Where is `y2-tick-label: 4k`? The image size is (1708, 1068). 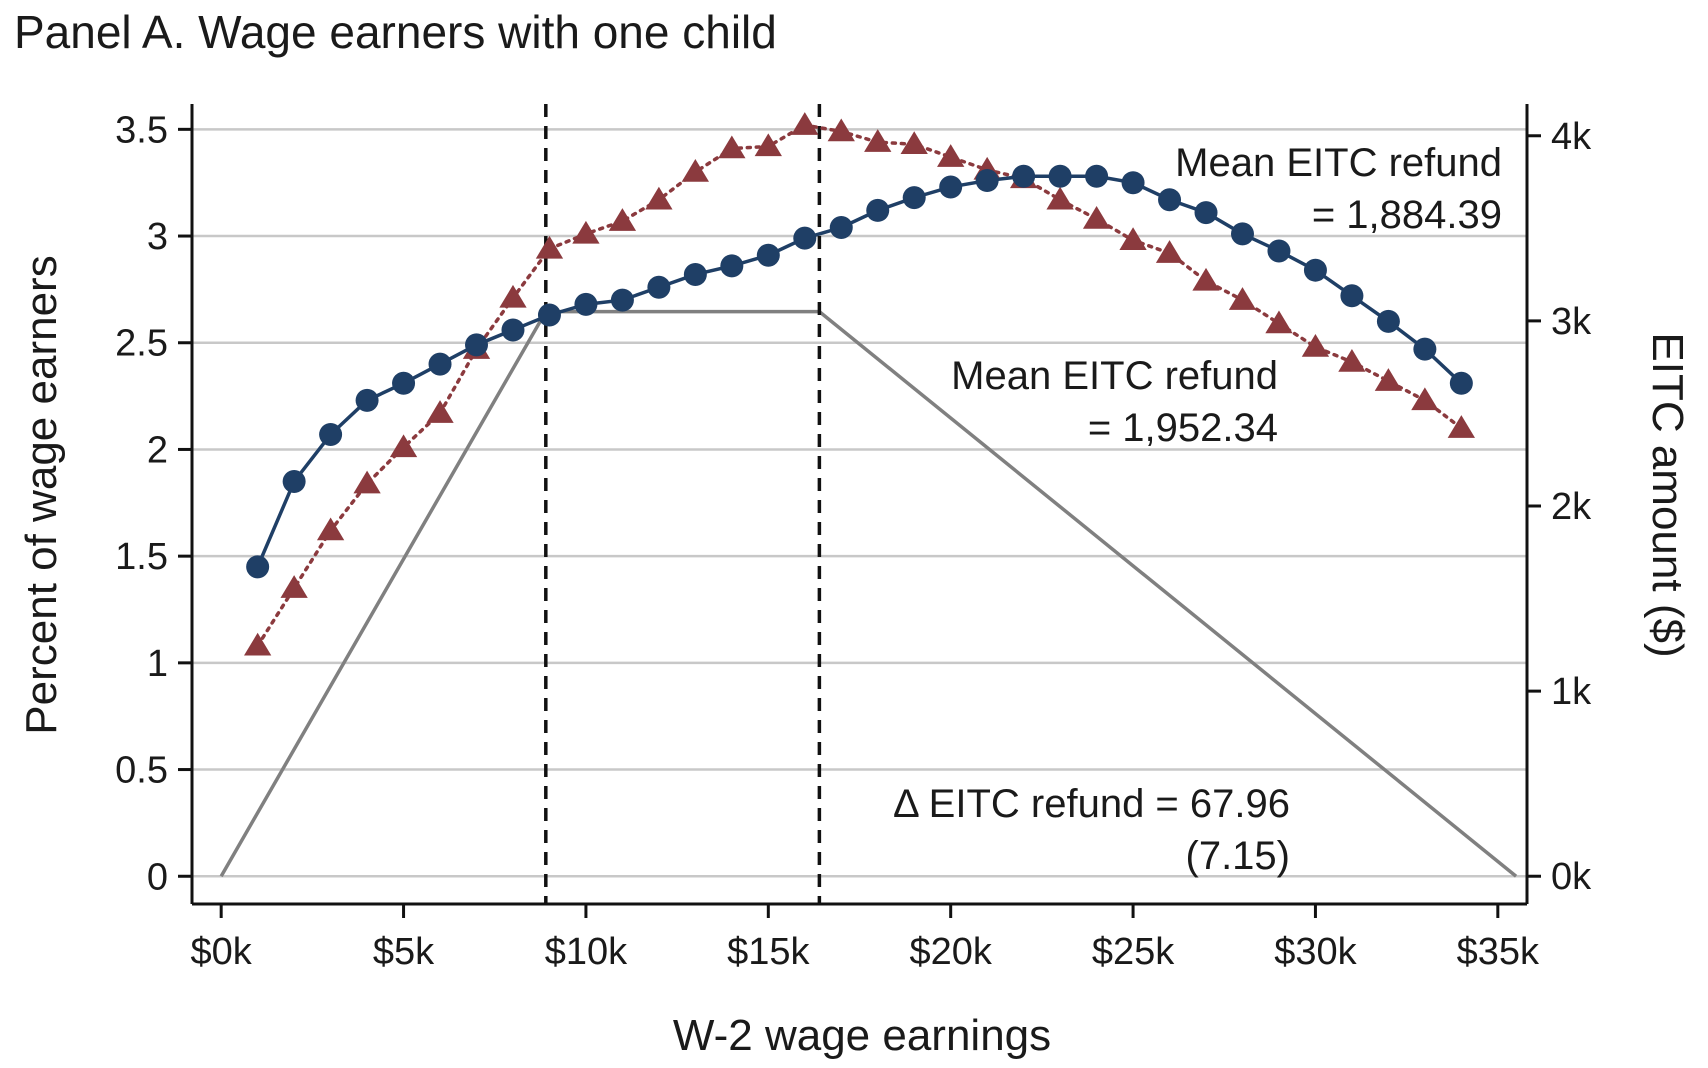
y2-tick-label: 4k is located at coordinates (1571, 137).